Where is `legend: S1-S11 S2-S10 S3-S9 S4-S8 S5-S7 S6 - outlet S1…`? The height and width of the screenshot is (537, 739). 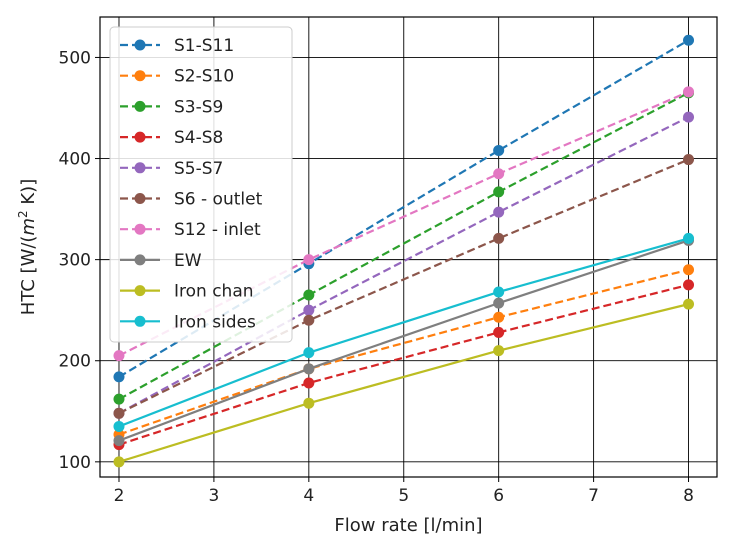
legend: S1-S11 S2-S10 S3-S9 S4-S8 S5-S7 S6 - outlet S1… is located at coordinates (201, 184).